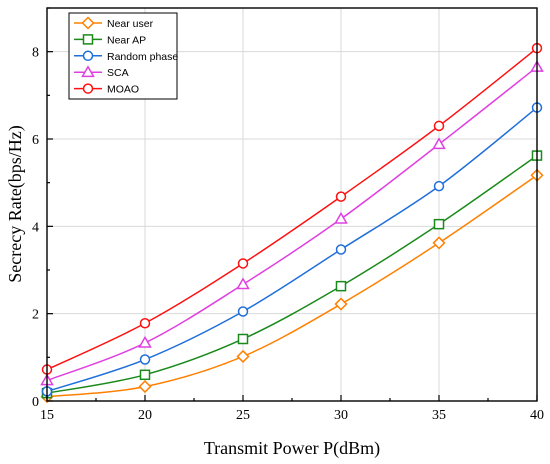 The width and height of the screenshot is (550, 464). Describe the element at coordinates (439, 415) in the screenshot. I see `x-tick-label: 35` at that location.